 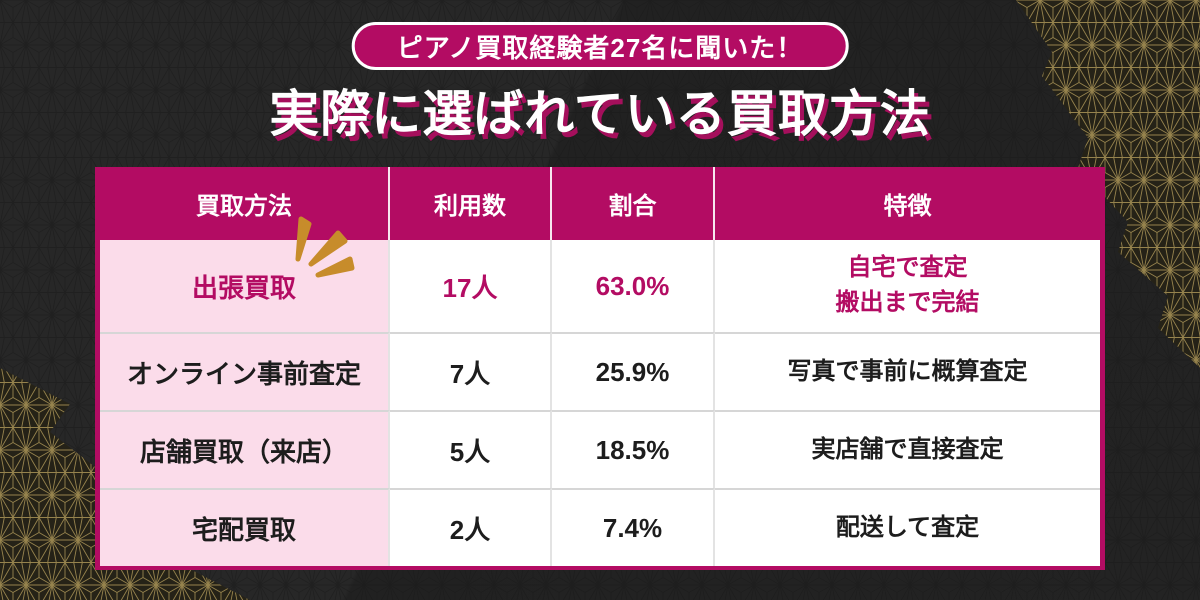 I want to click on survey-badge: ピアノ買取経験者27名に聞いた！, so click(x=600, y=46).